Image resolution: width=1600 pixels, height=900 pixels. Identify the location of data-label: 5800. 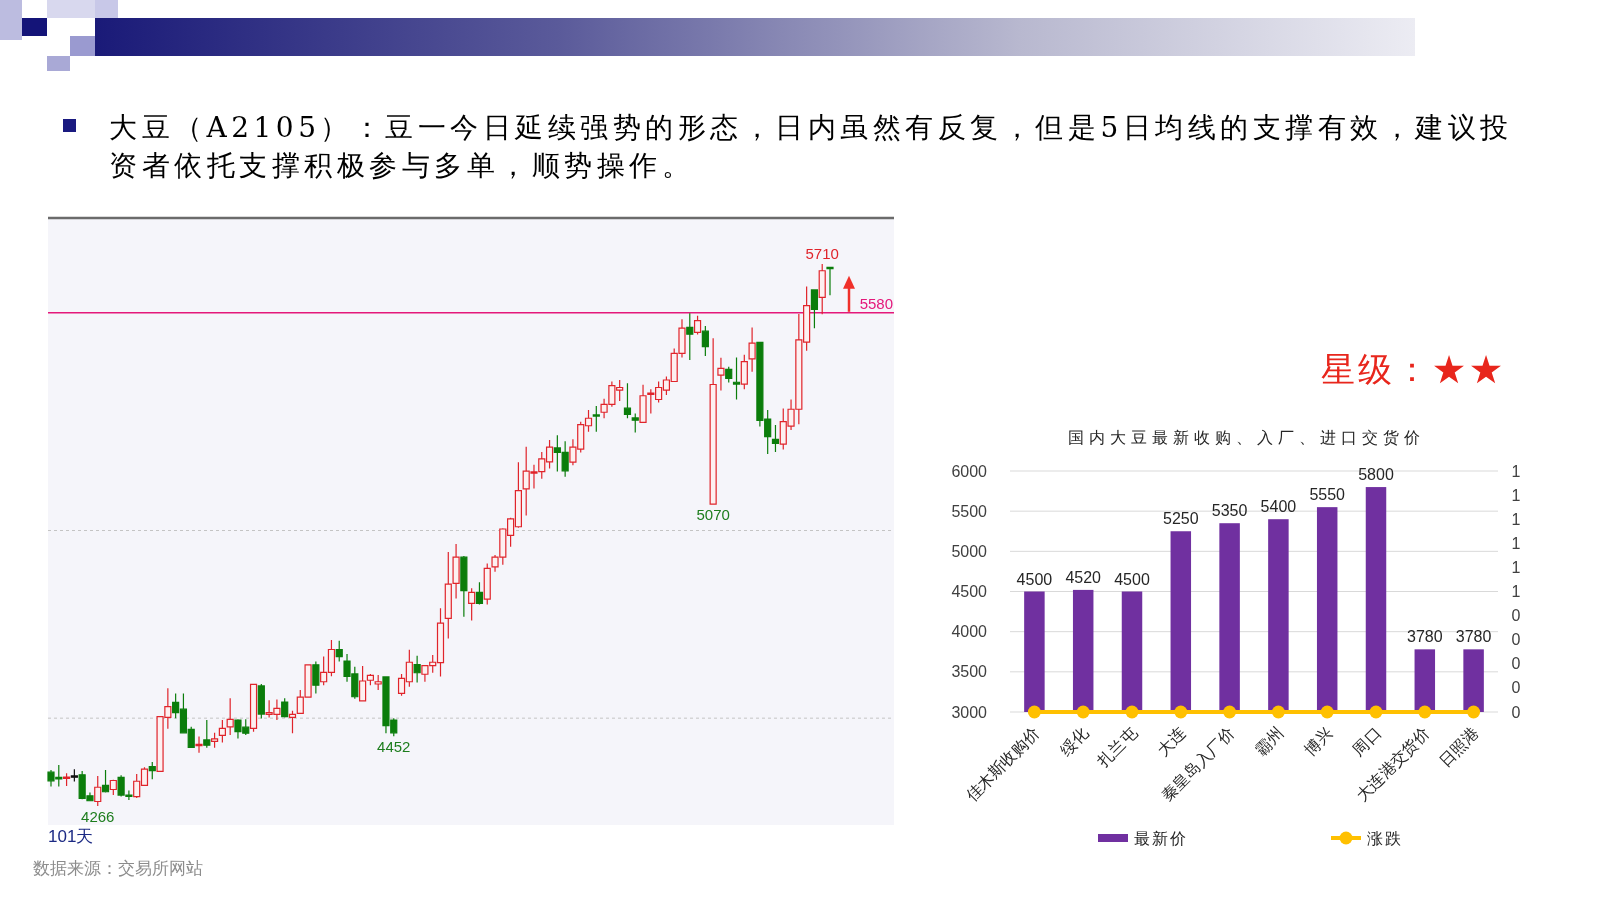
(1376, 475).